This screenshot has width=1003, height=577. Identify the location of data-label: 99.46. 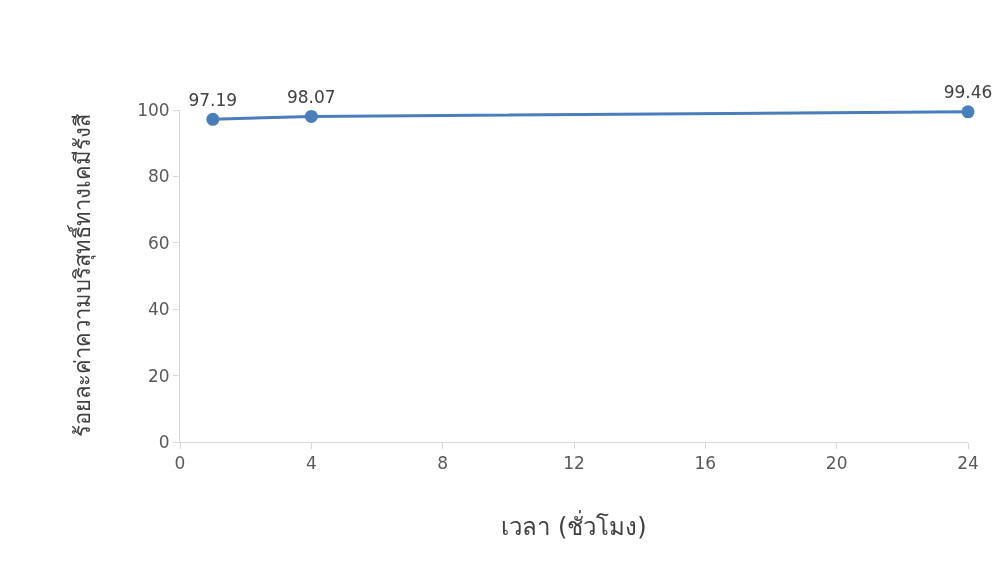
(968, 92).